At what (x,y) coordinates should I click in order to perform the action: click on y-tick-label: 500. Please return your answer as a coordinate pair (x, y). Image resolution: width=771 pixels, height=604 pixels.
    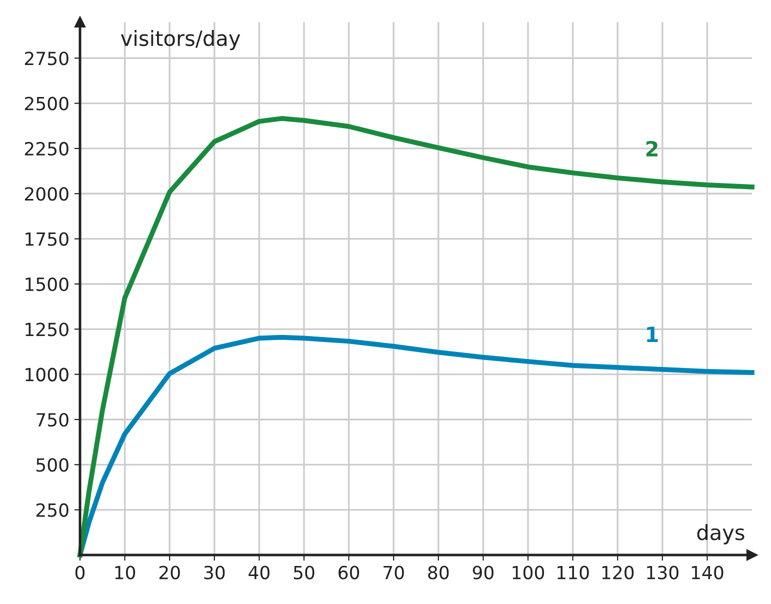
    Looking at the image, I should click on (52, 465).